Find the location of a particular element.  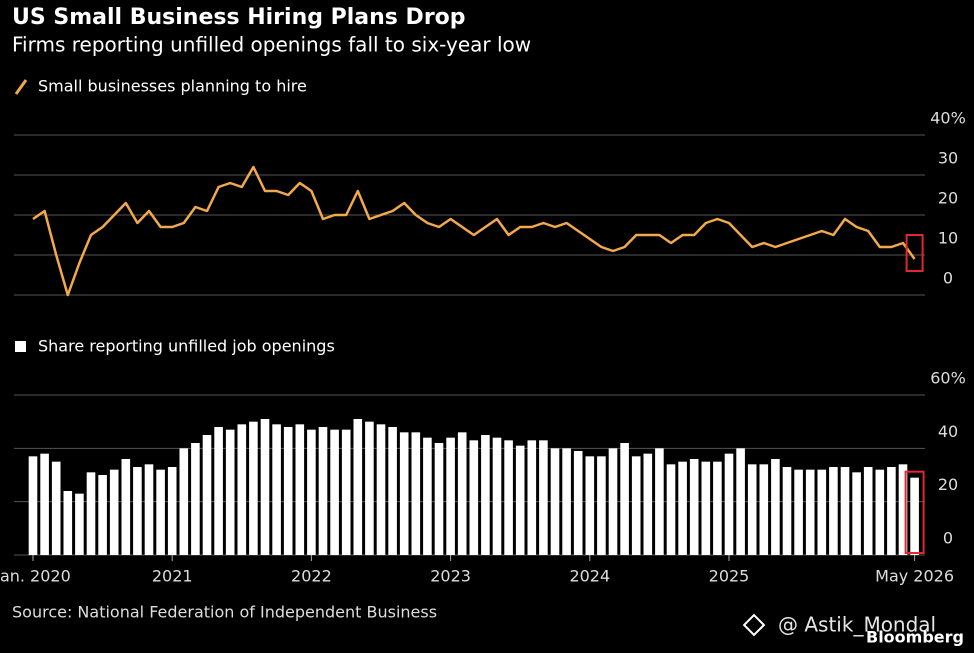

y-tick-label: 10 is located at coordinates (948, 238).